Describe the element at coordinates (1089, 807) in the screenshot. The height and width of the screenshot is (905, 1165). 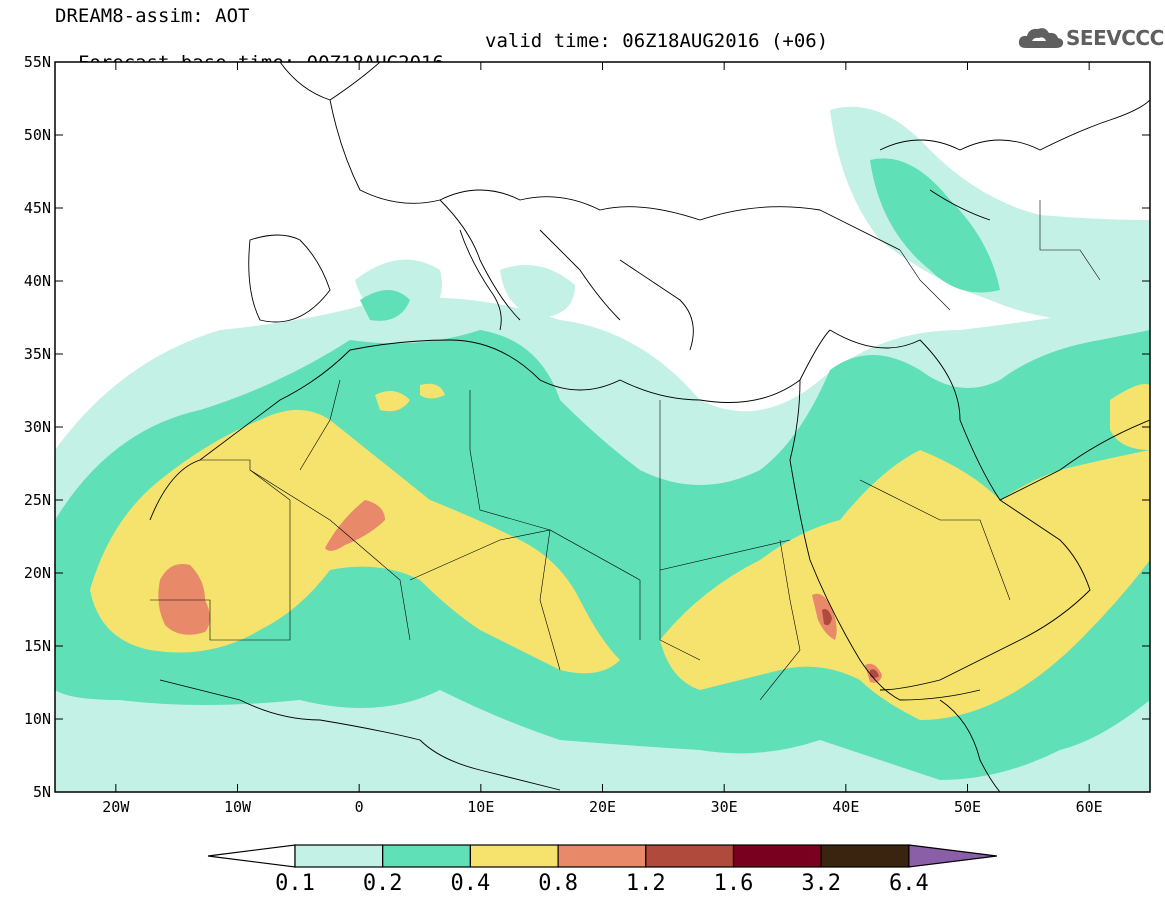
I see `lon-tick-label: 60E` at that location.